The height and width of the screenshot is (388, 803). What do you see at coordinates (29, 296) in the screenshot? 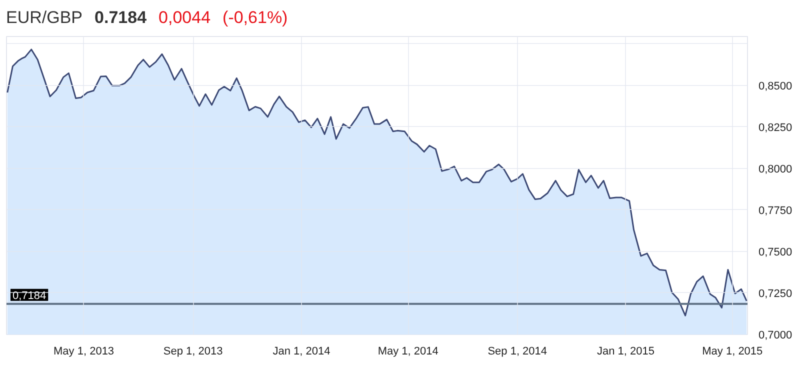
I see `ref-line-label: 0,7184` at bounding box center [29, 296].